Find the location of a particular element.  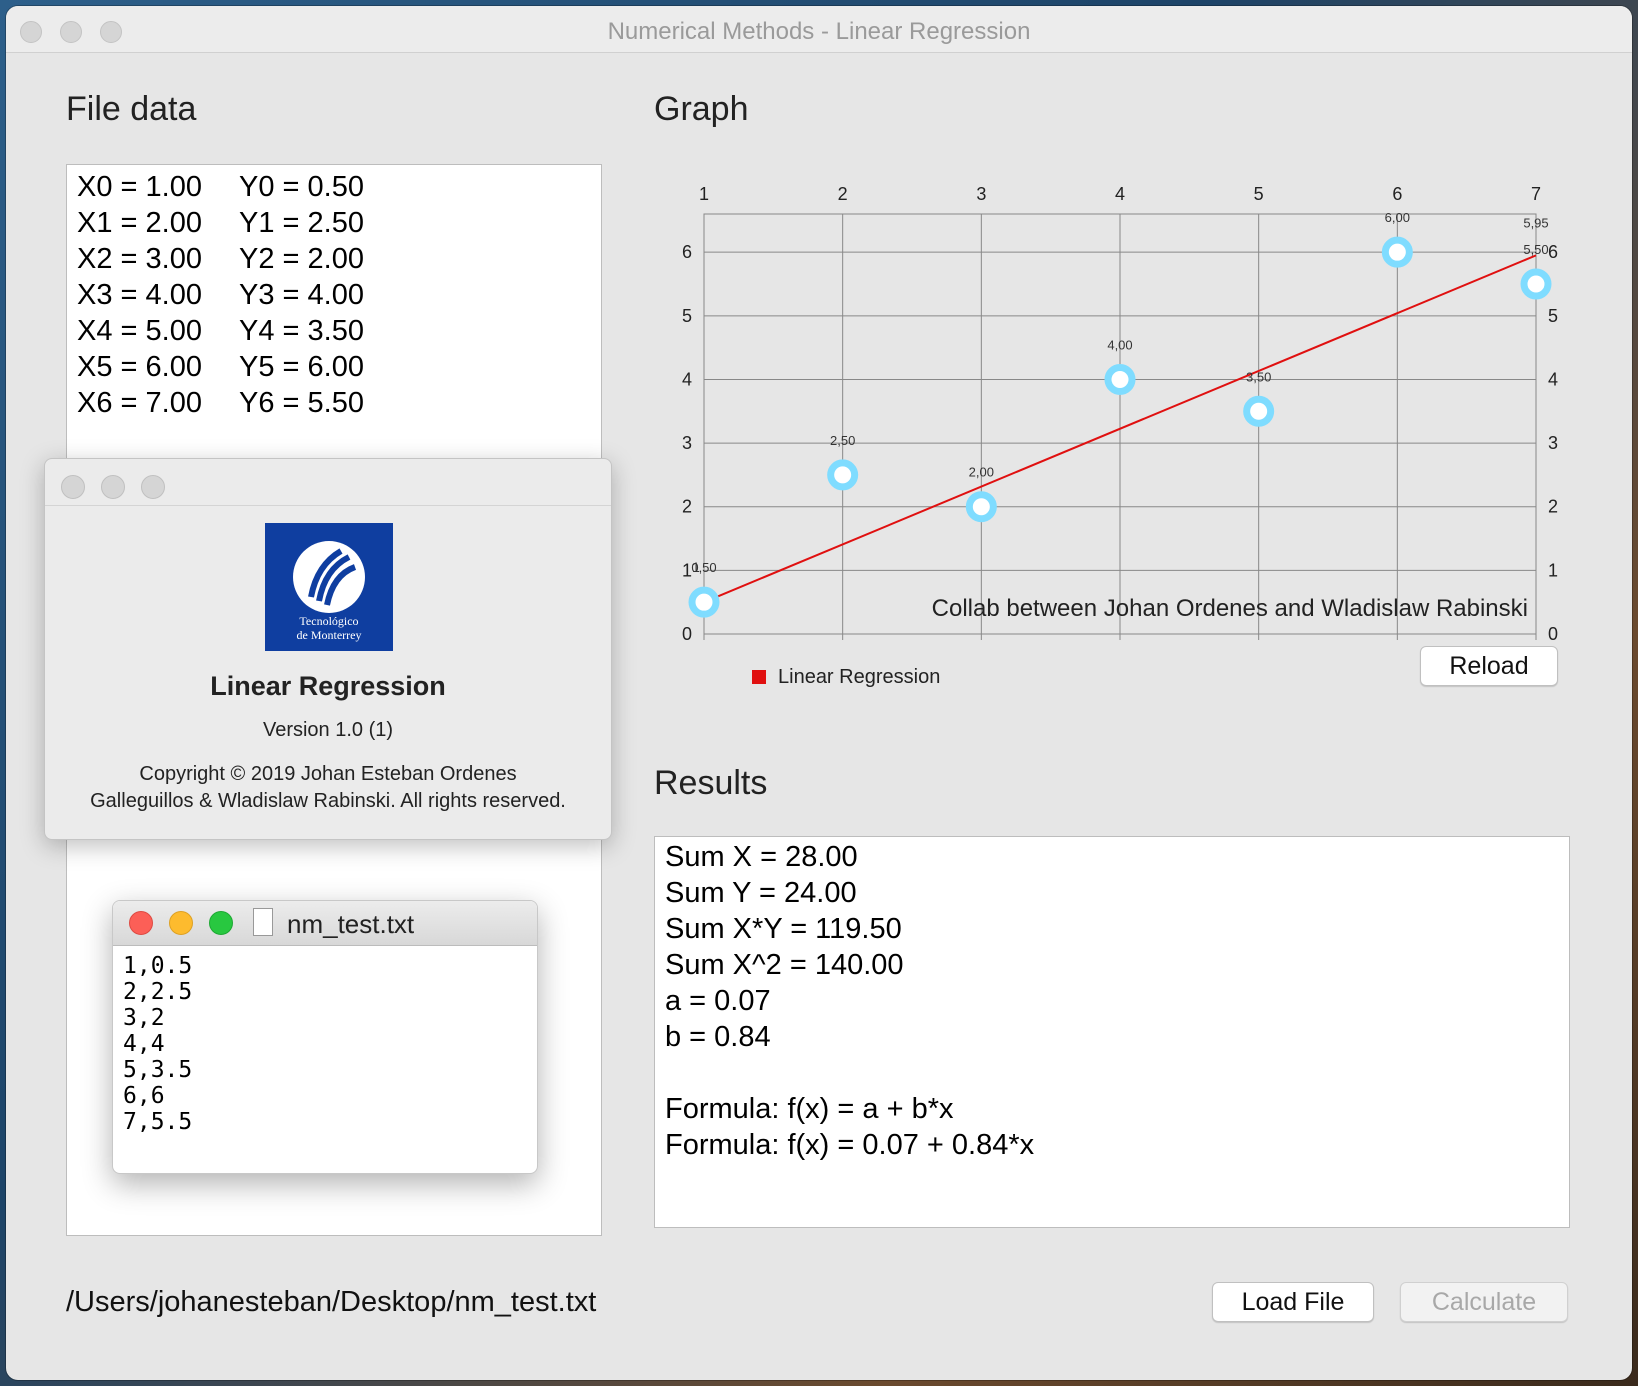

legend-label: Linear Regression is located at coordinates (859, 677).